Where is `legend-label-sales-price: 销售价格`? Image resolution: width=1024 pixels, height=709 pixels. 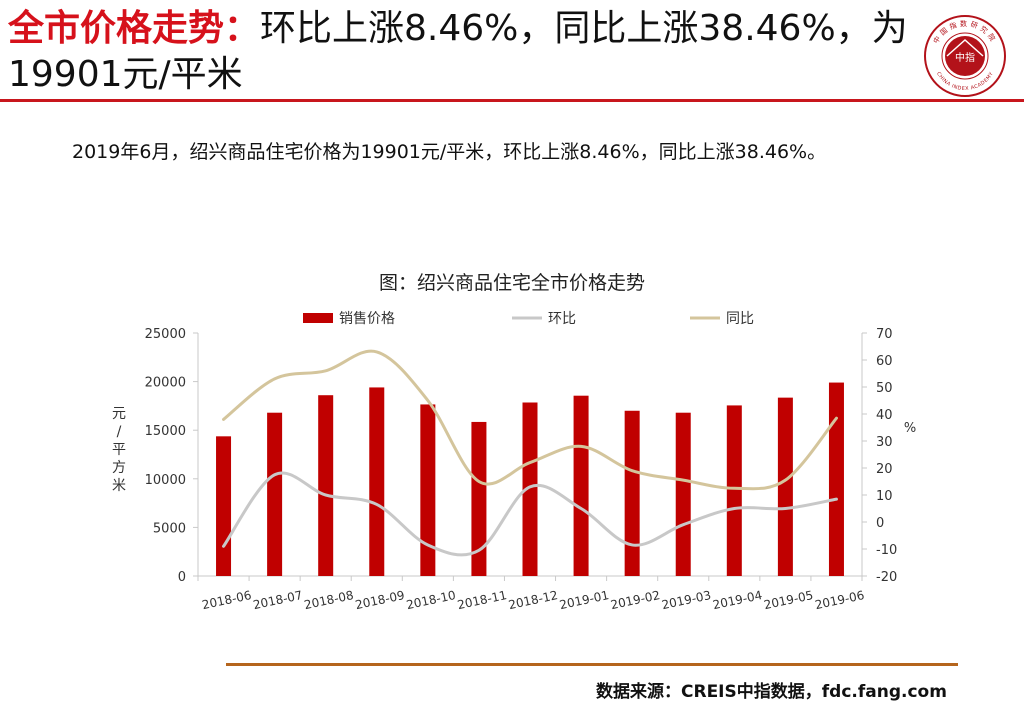 legend-label-sales-price: 销售价格 is located at coordinates (367, 319).